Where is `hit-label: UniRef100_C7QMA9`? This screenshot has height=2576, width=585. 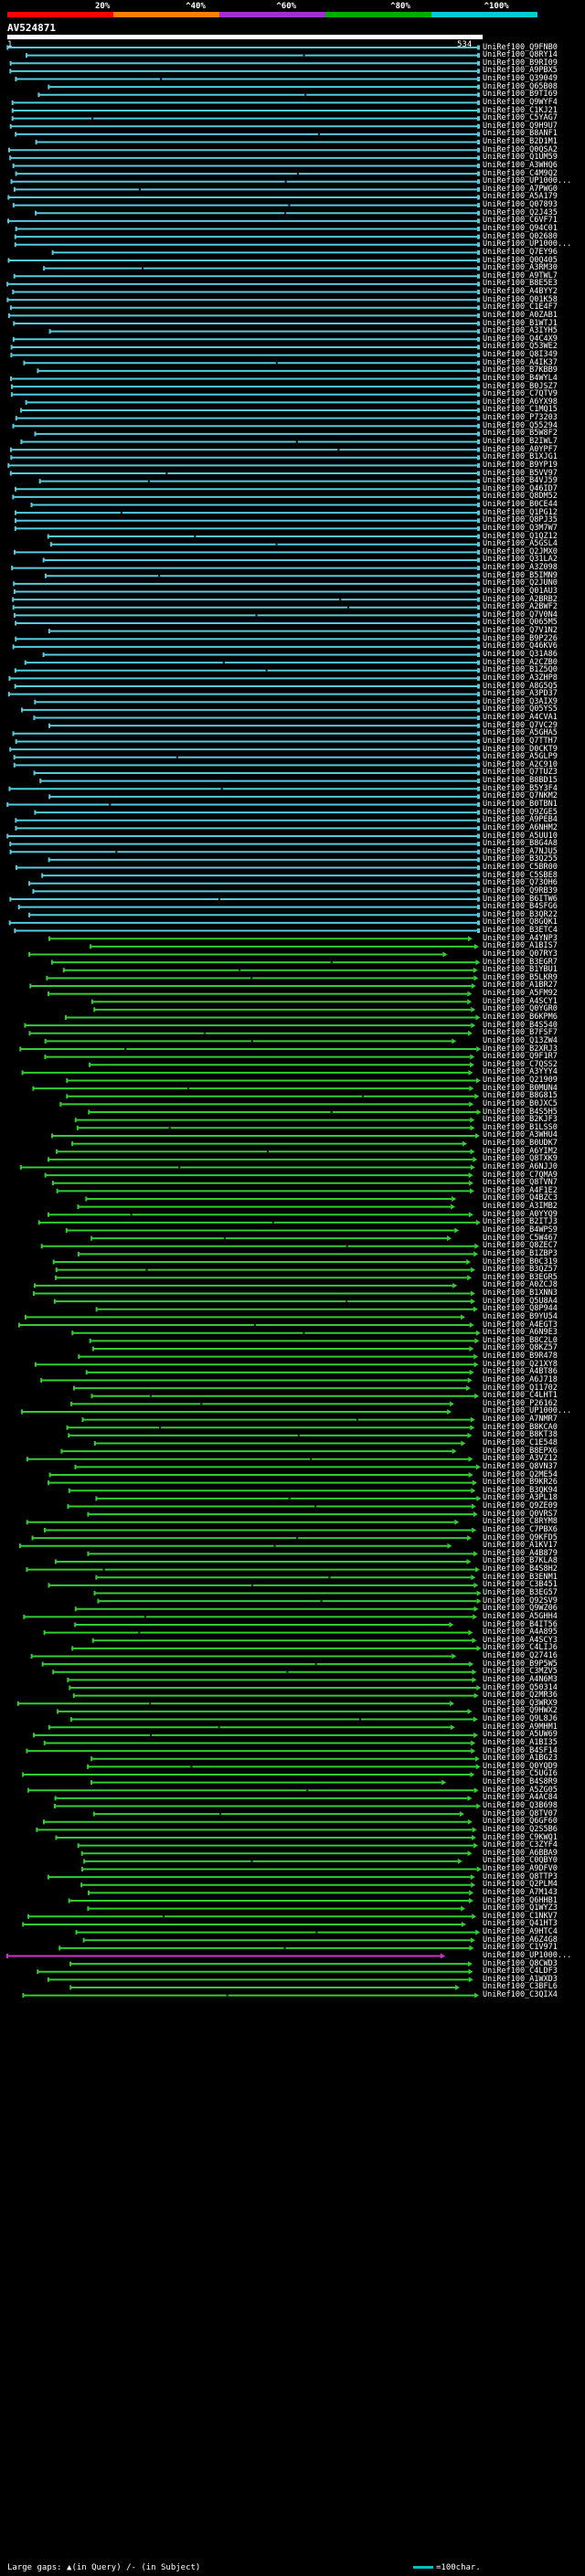
hit-label: UniRef100_C7QMA9 is located at coordinates (520, 1175).